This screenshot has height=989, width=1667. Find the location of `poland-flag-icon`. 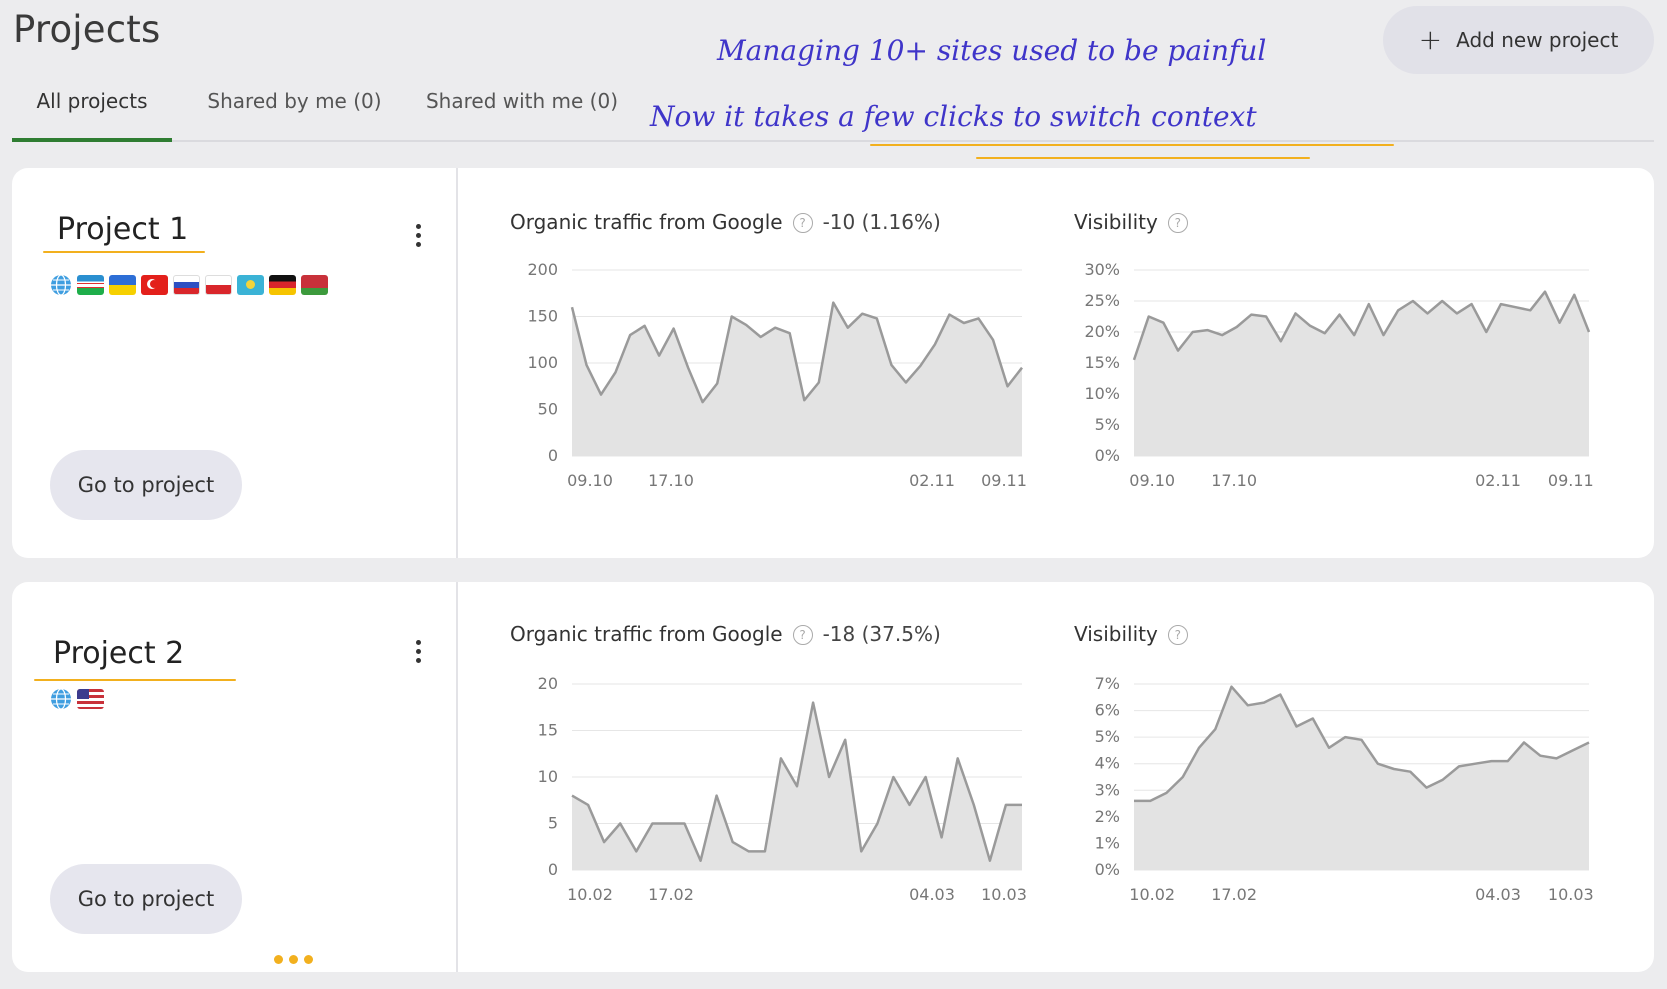

poland-flag-icon is located at coordinates (218, 285).